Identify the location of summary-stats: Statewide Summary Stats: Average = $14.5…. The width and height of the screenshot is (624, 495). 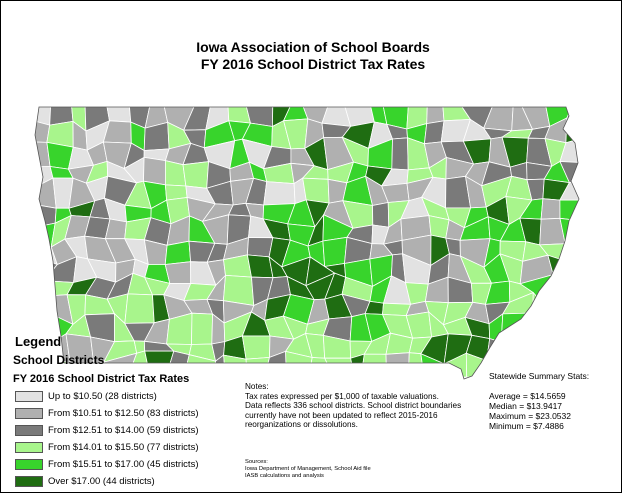
(539, 401).